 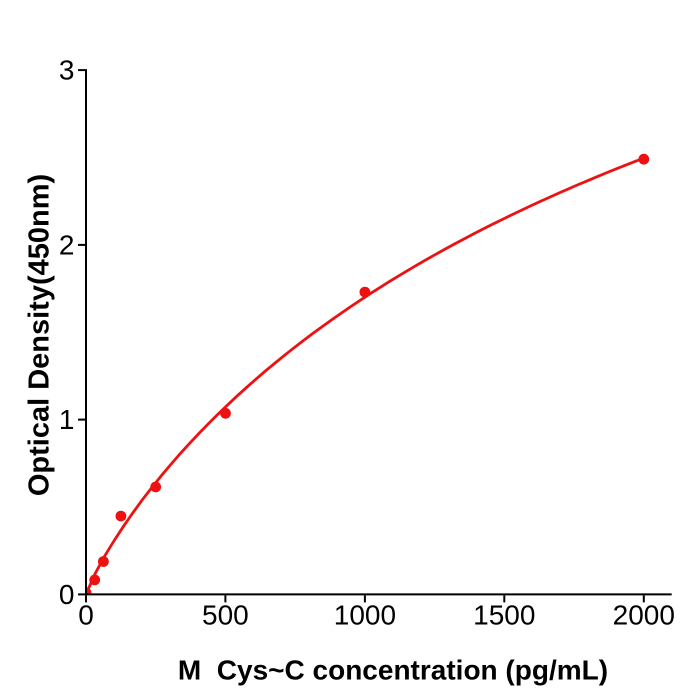 What do you see at coordinates (67, 419) in the screenshot?
I see `svg-text: 1` at bounding box center [67, 419].